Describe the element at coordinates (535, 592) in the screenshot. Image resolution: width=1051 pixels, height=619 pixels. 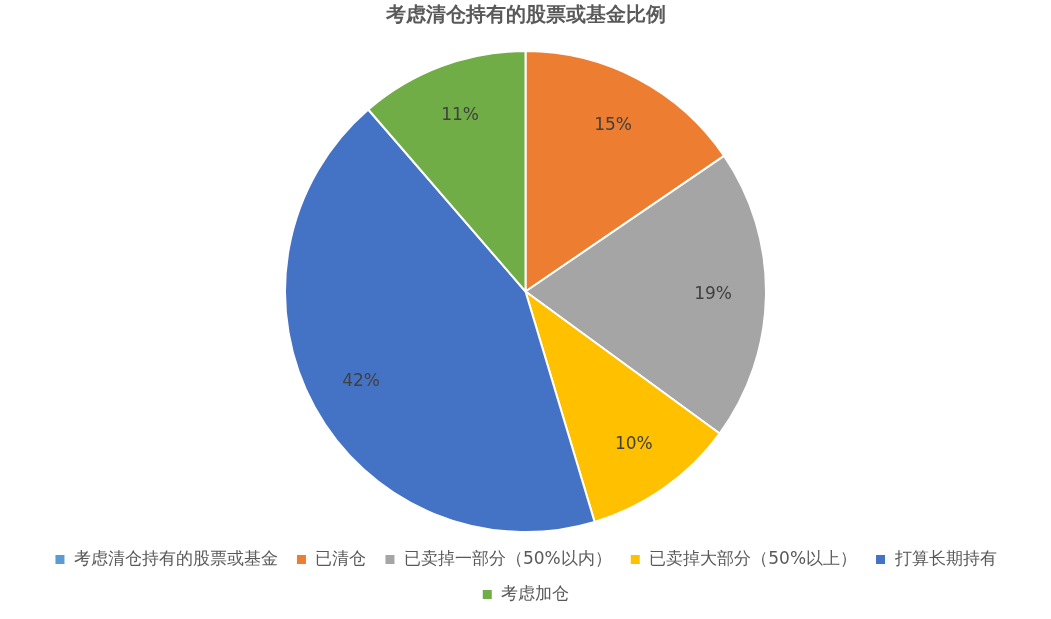
I see `legend-label: 考虑加仓` at that location.